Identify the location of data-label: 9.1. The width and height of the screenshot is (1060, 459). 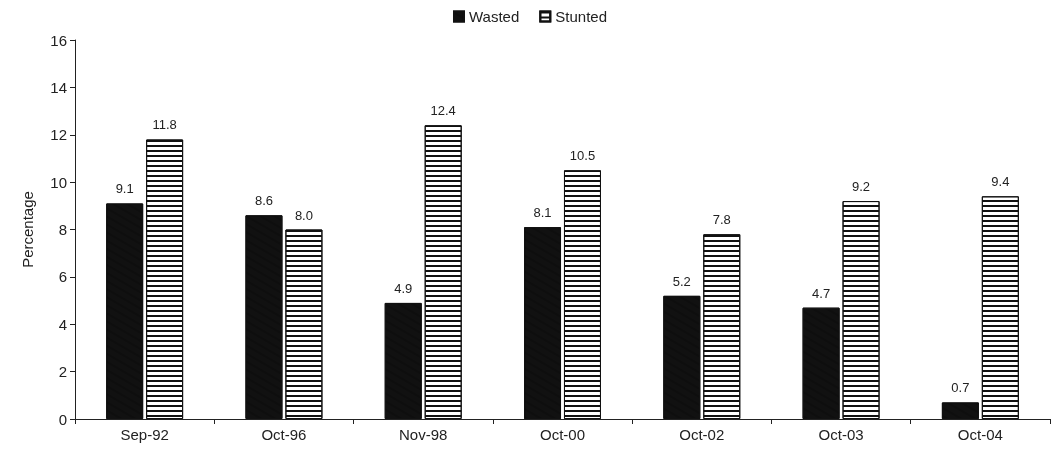
(124, 189).